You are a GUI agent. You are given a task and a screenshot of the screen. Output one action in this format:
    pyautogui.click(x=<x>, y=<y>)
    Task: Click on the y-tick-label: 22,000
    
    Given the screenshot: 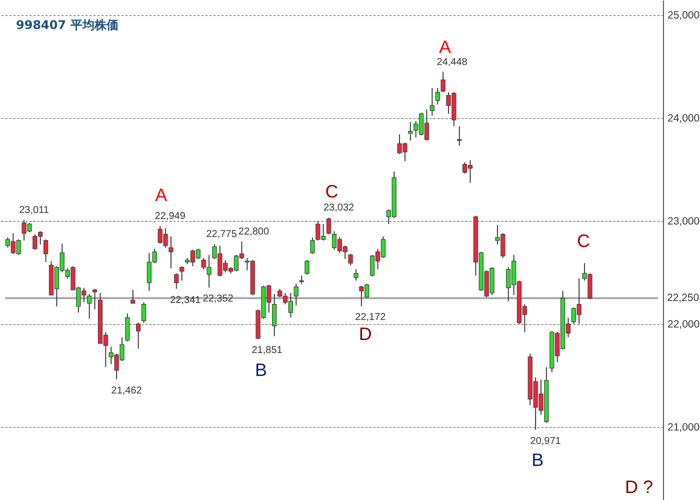 What is the action you would take?
    pyautogui.click(x=684, y=324)
    